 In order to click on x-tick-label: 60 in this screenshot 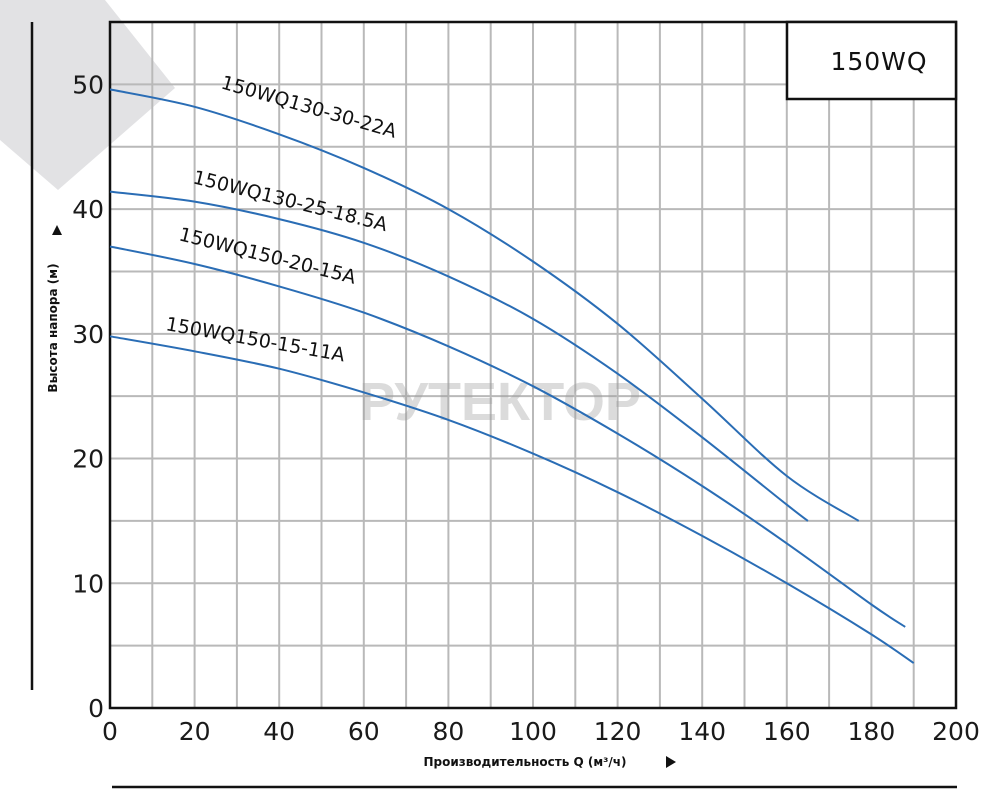, I will do `click(364, 731)`.